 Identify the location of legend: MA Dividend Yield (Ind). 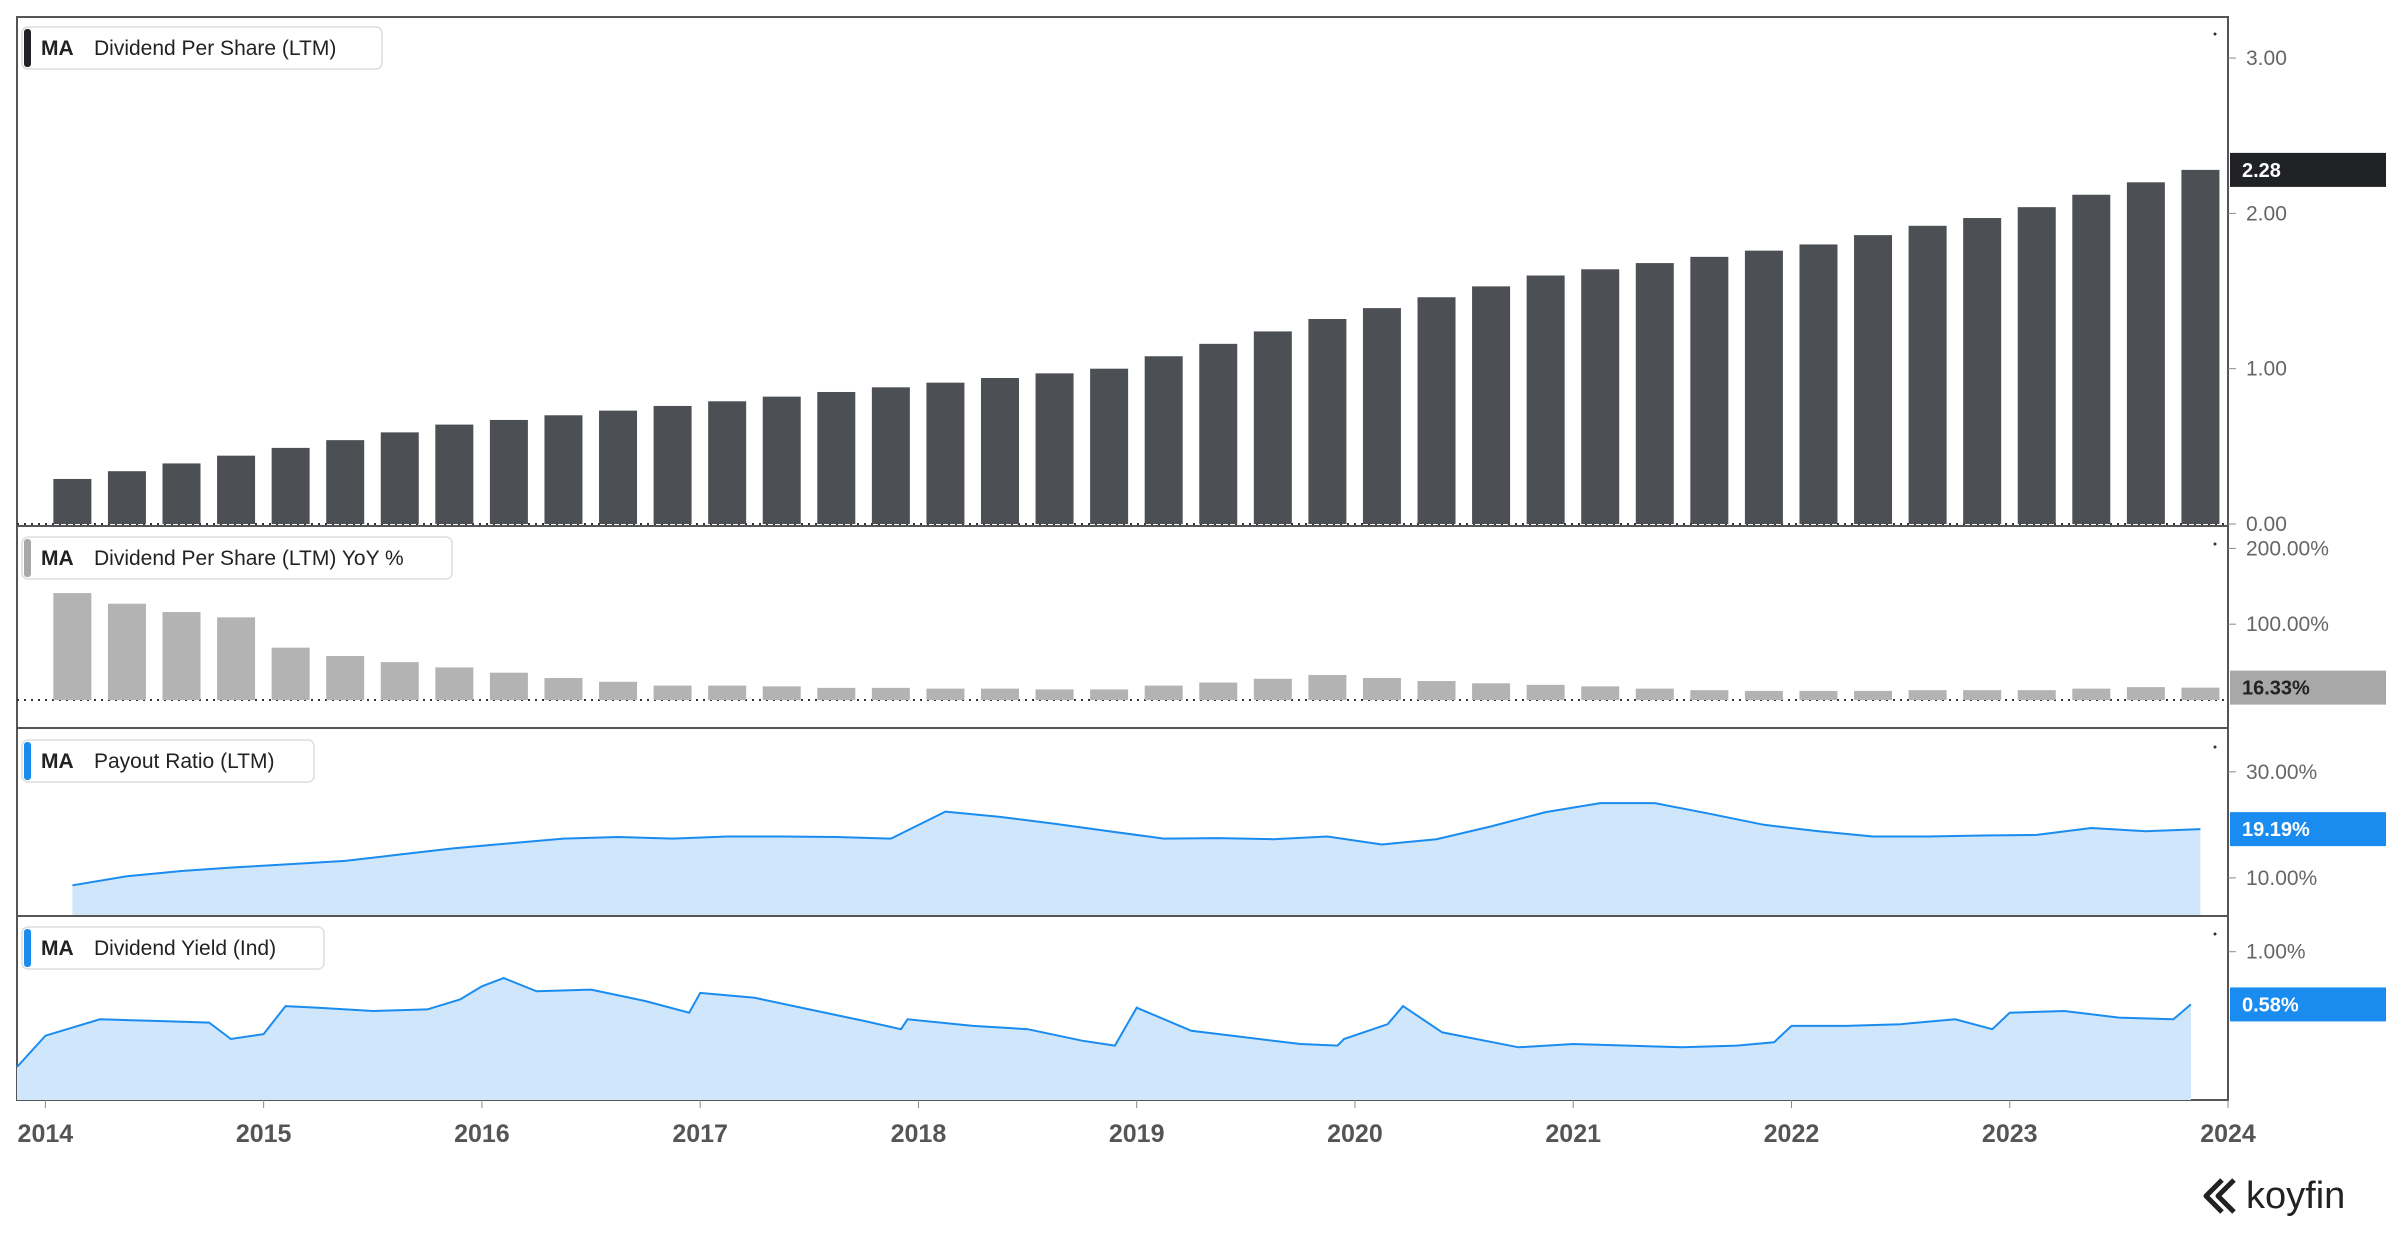
(173, 948).